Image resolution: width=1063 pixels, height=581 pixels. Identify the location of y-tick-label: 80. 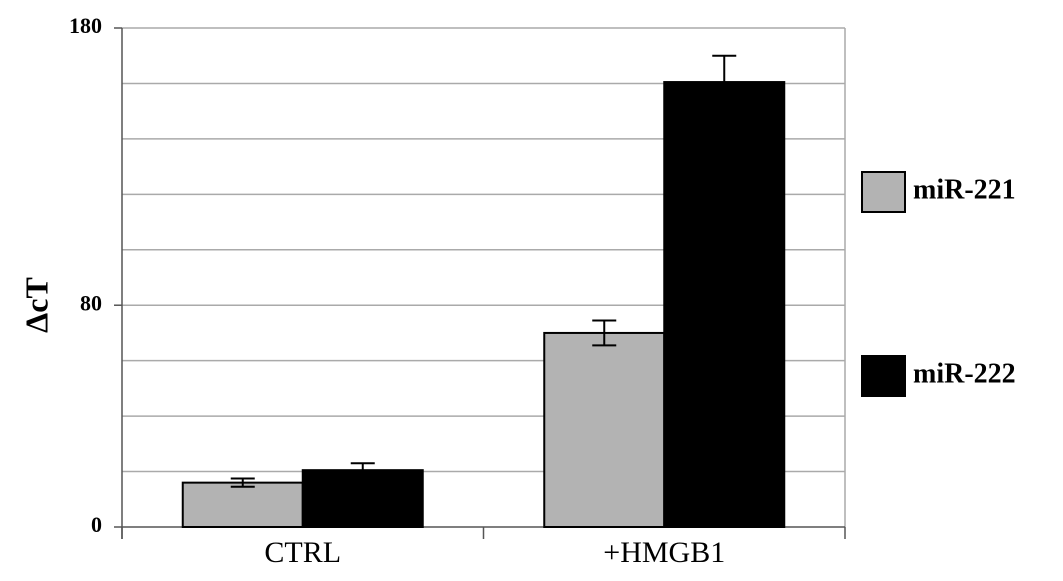
(91, 302).